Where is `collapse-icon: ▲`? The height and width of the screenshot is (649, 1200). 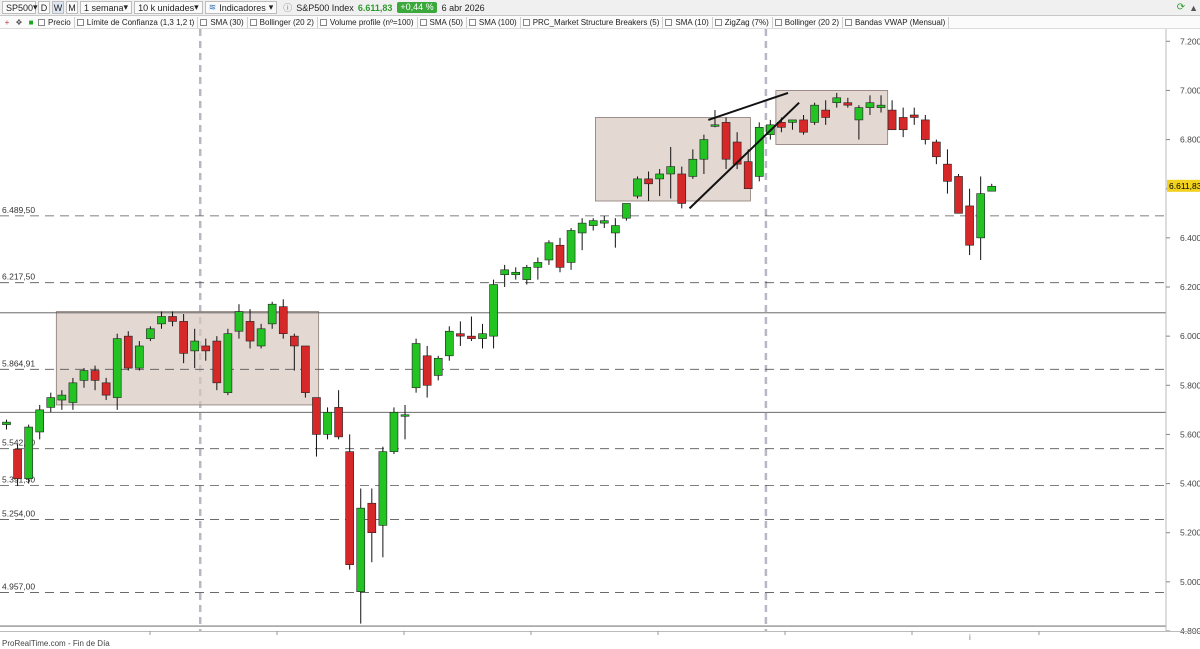 collapse-icon: ▲ is located at coordinates (1193, 7).